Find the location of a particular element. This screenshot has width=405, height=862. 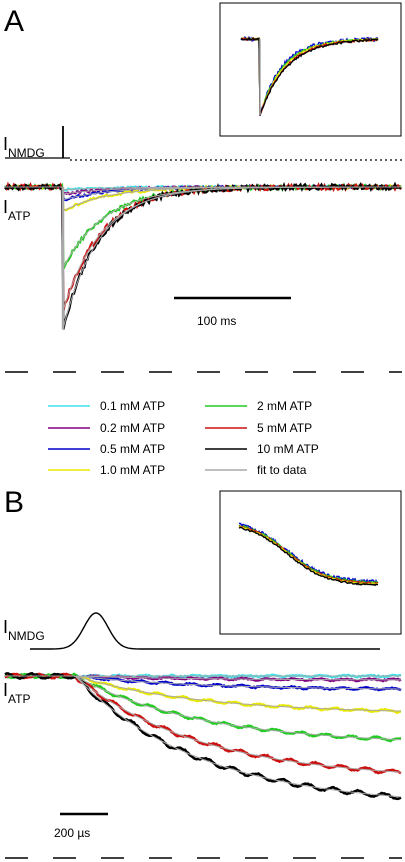

legend-label-7: 10 mM ATP is located at coordinates (288, 449).